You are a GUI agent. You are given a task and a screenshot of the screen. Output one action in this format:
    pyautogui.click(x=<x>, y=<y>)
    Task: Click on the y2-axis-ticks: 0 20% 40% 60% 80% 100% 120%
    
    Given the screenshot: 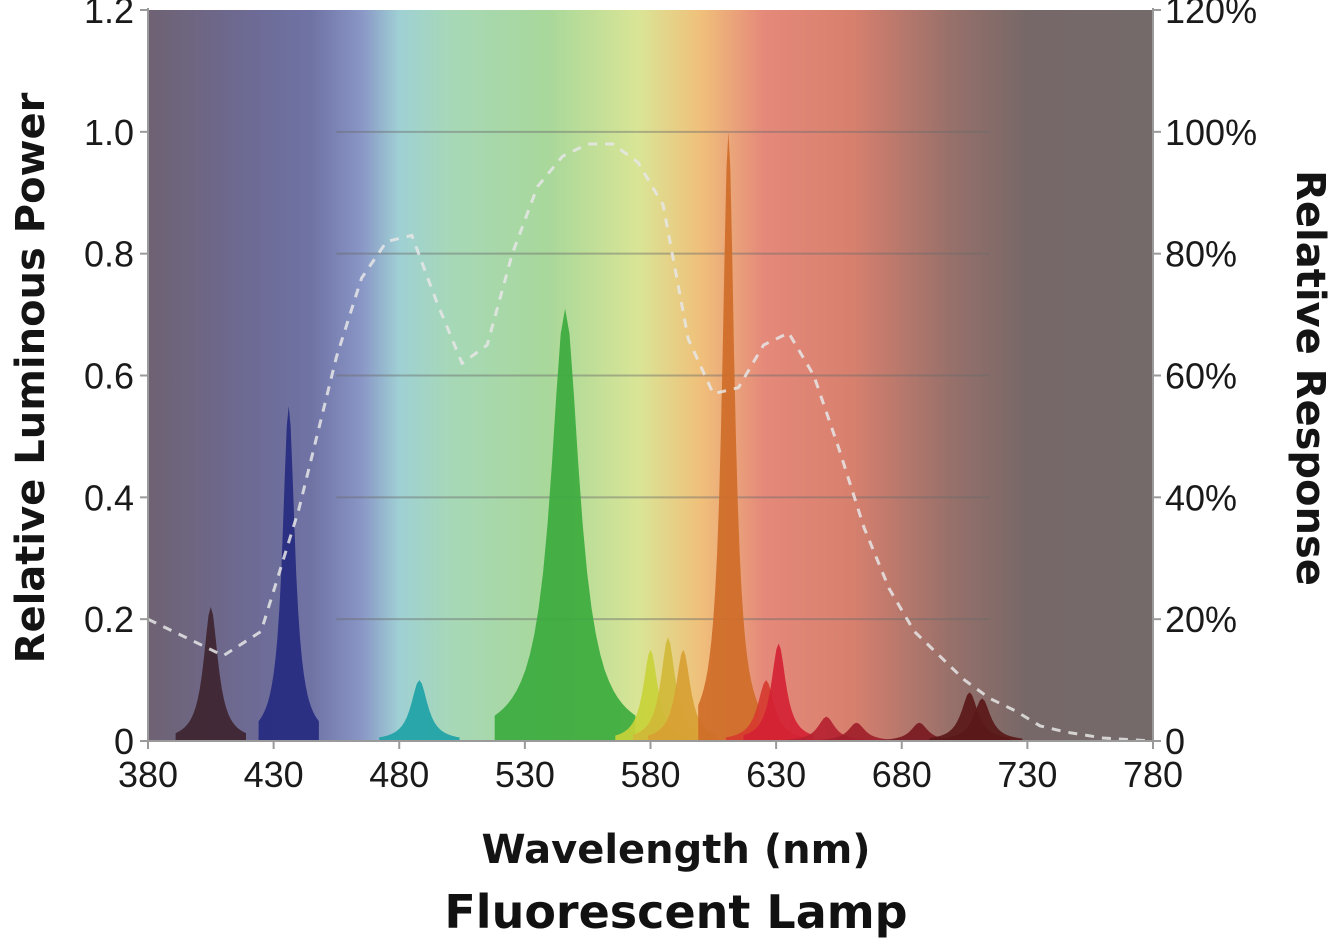 What is the action you would take?
    pyautogui.click(x=1205, y=381)
    